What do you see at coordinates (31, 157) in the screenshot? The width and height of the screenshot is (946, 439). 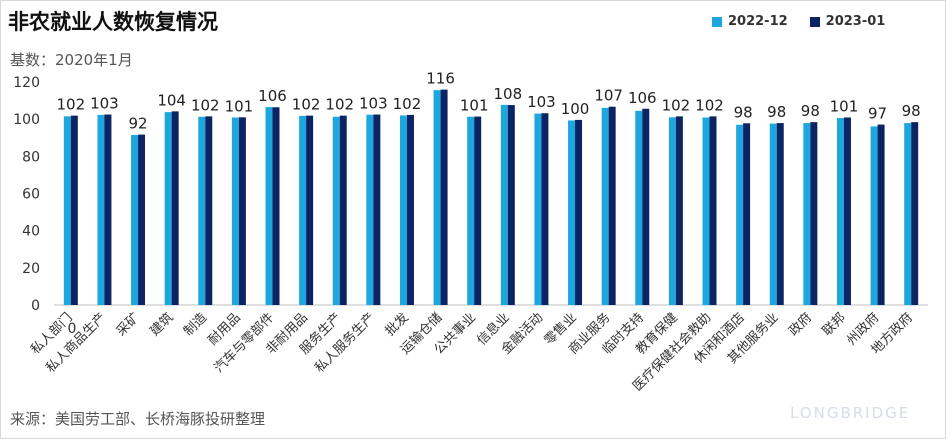 I see `y-tick-label: 80` at bounding box center [31, 157].